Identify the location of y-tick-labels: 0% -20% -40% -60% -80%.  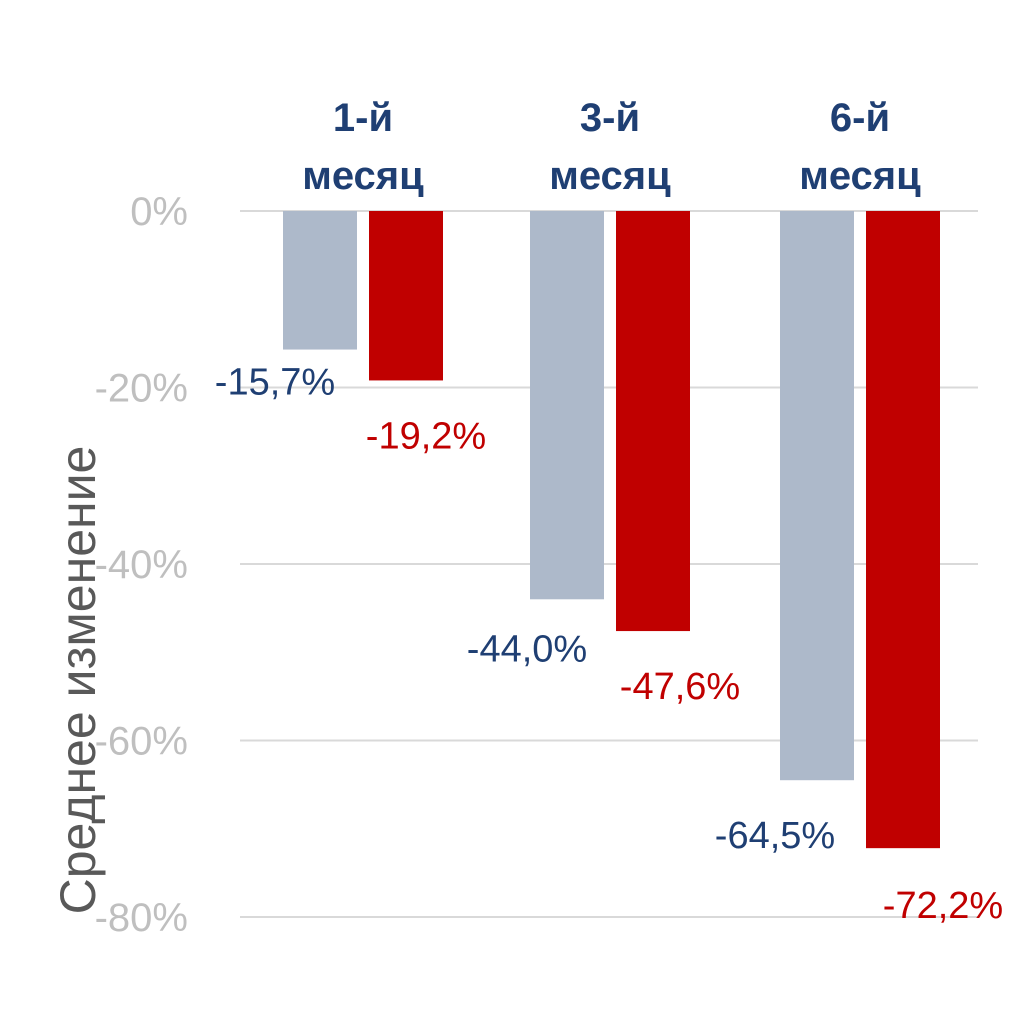
(141, 565).